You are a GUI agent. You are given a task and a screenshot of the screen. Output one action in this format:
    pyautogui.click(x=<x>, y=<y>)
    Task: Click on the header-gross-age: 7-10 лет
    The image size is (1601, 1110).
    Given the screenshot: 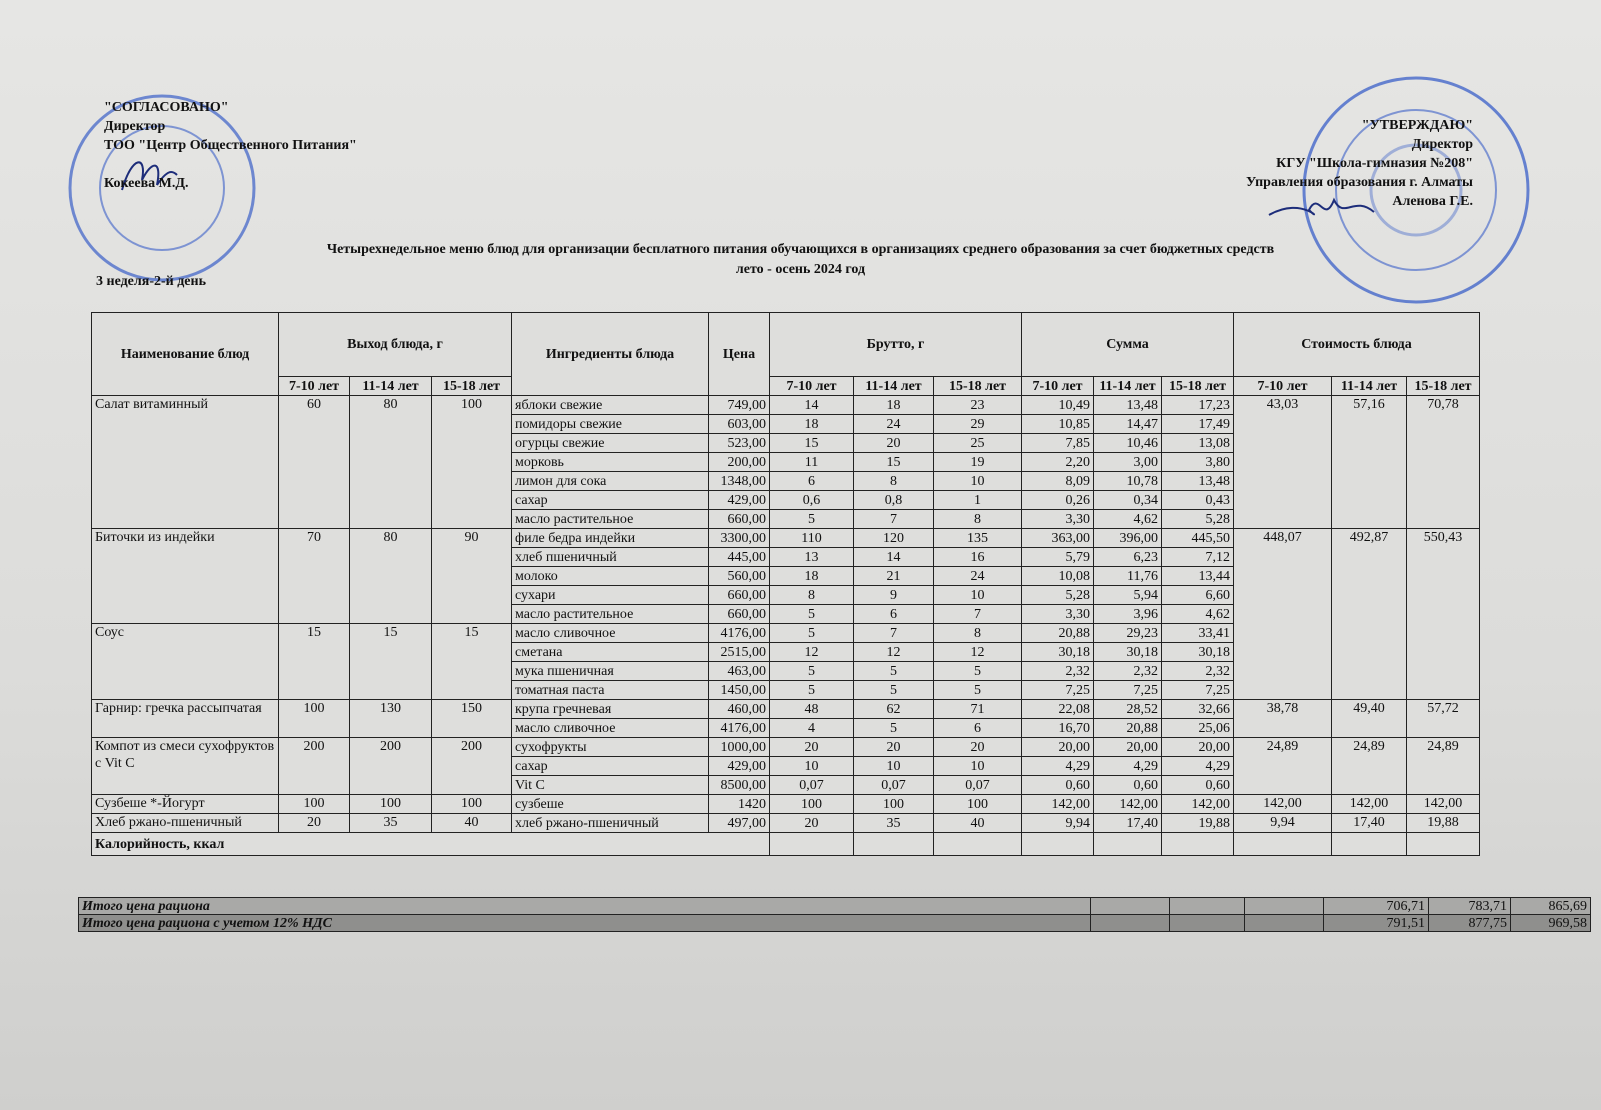 What is the action you would take?
    pyautogui.click(x=811, y=386)
    